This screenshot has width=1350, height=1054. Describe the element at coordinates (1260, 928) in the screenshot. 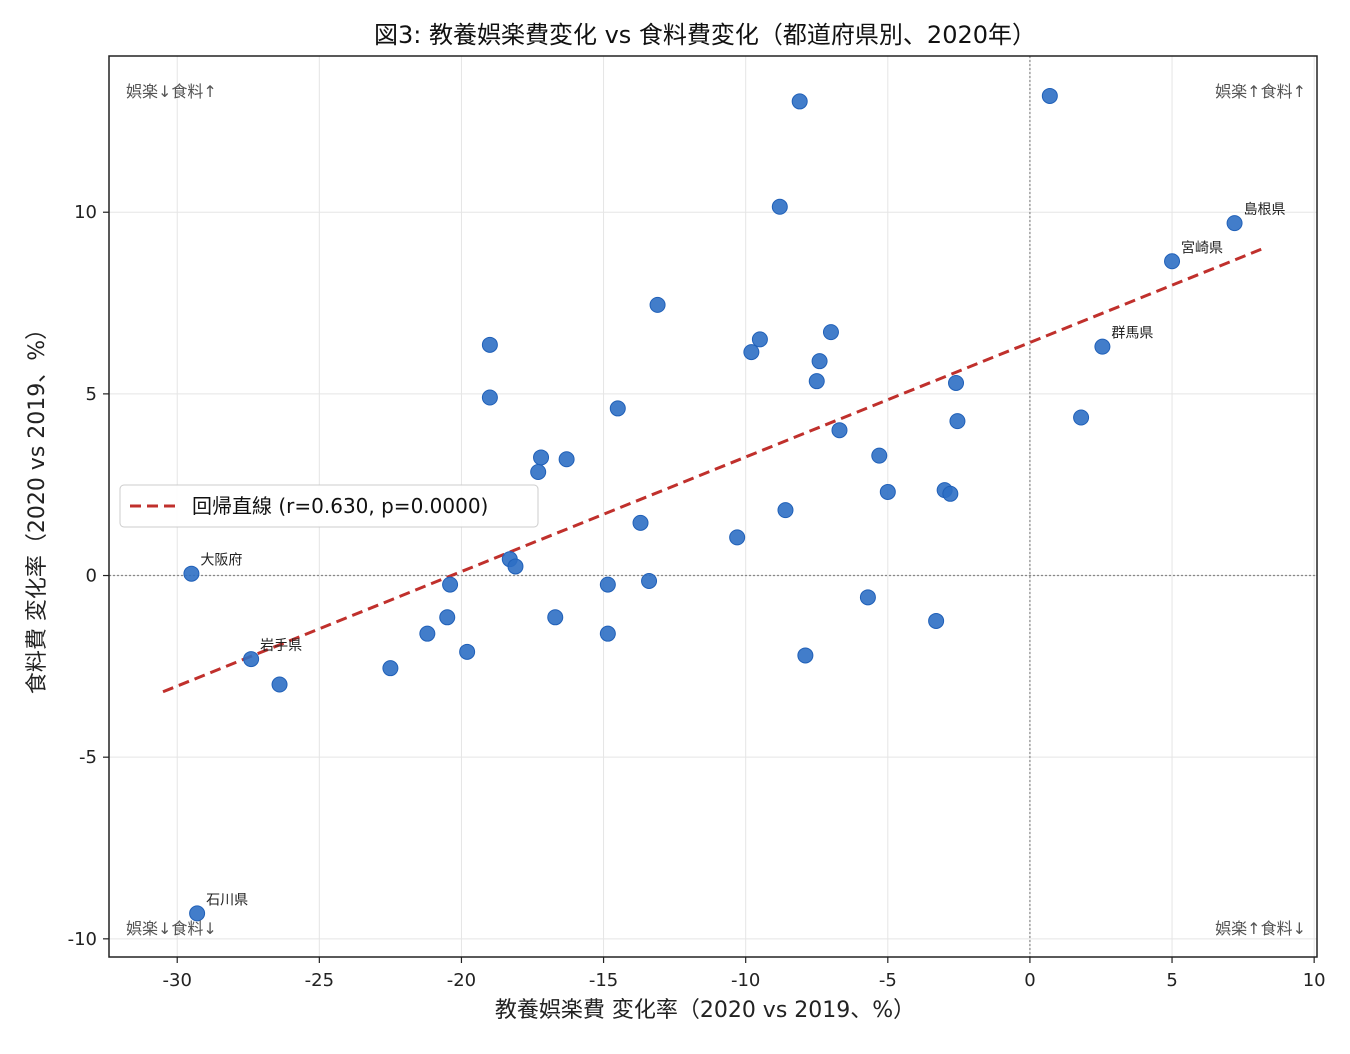

I see `quadrant-label-bottom-right: 娯楽↑食料↓` at that location.